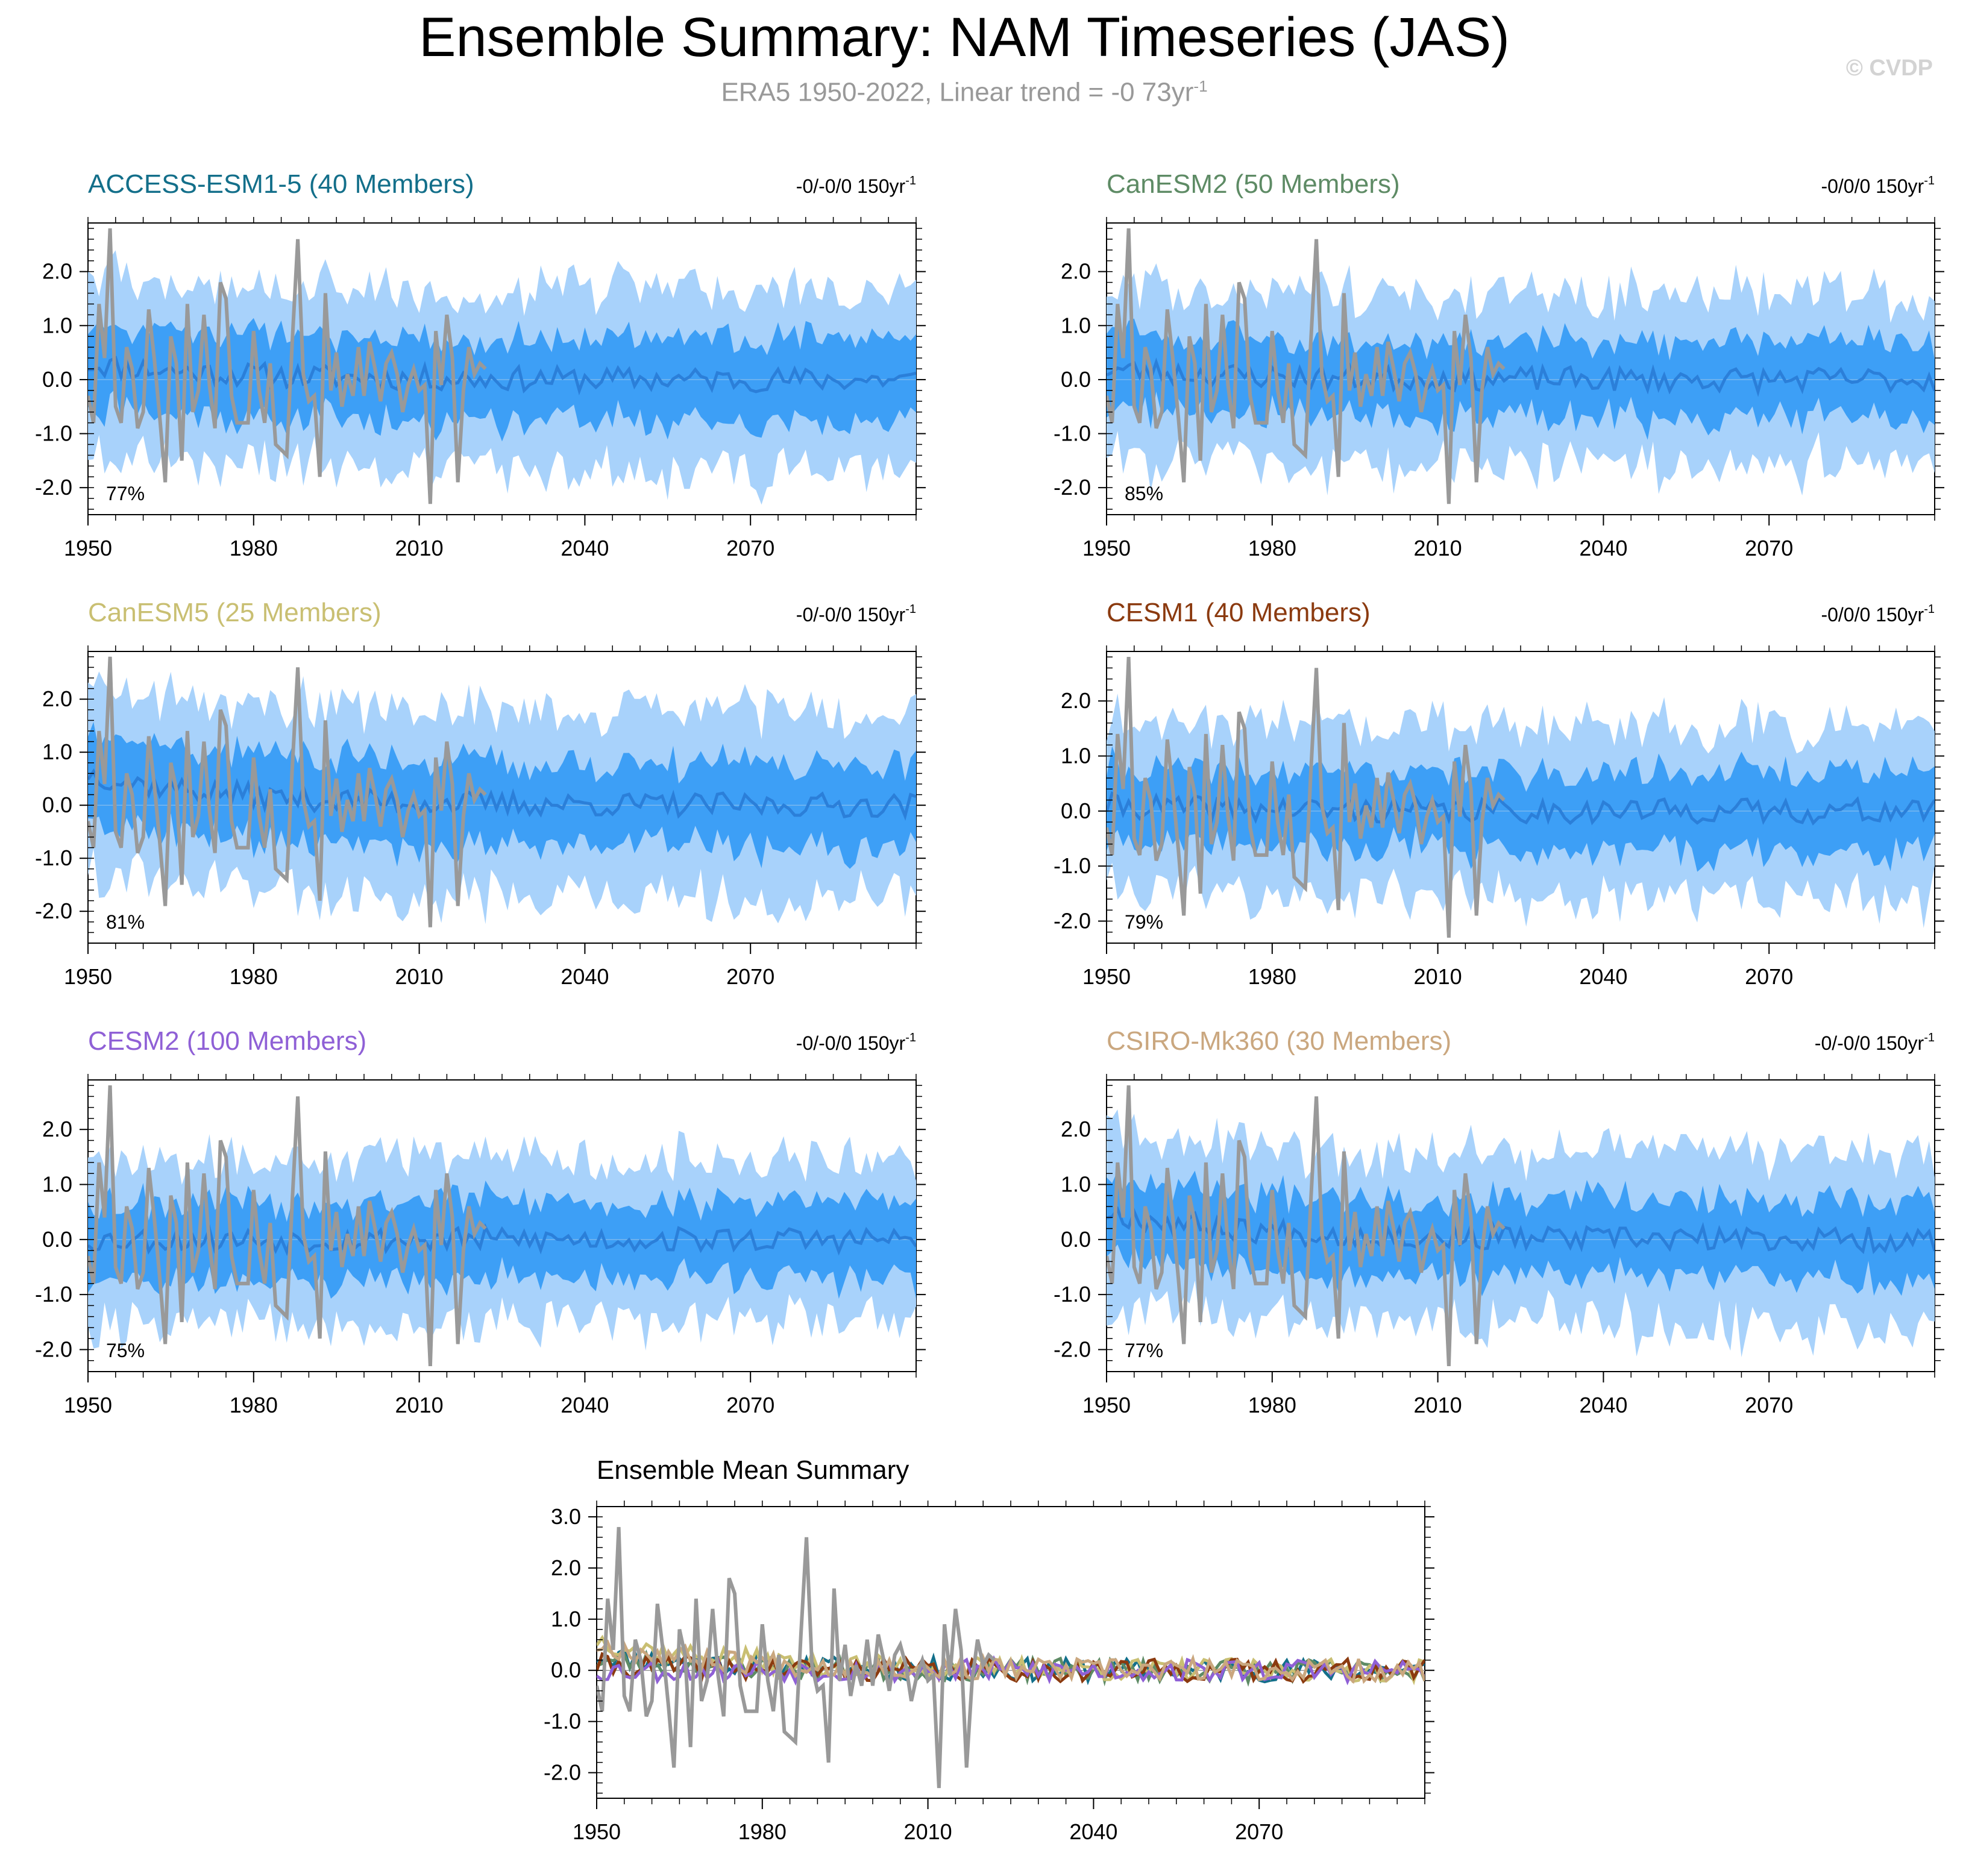 The width and height of the screenshot is (1963, 1876). I want to click on panel-title: ACCESS-ESM1-5 (40 Members), so click(281, 184).